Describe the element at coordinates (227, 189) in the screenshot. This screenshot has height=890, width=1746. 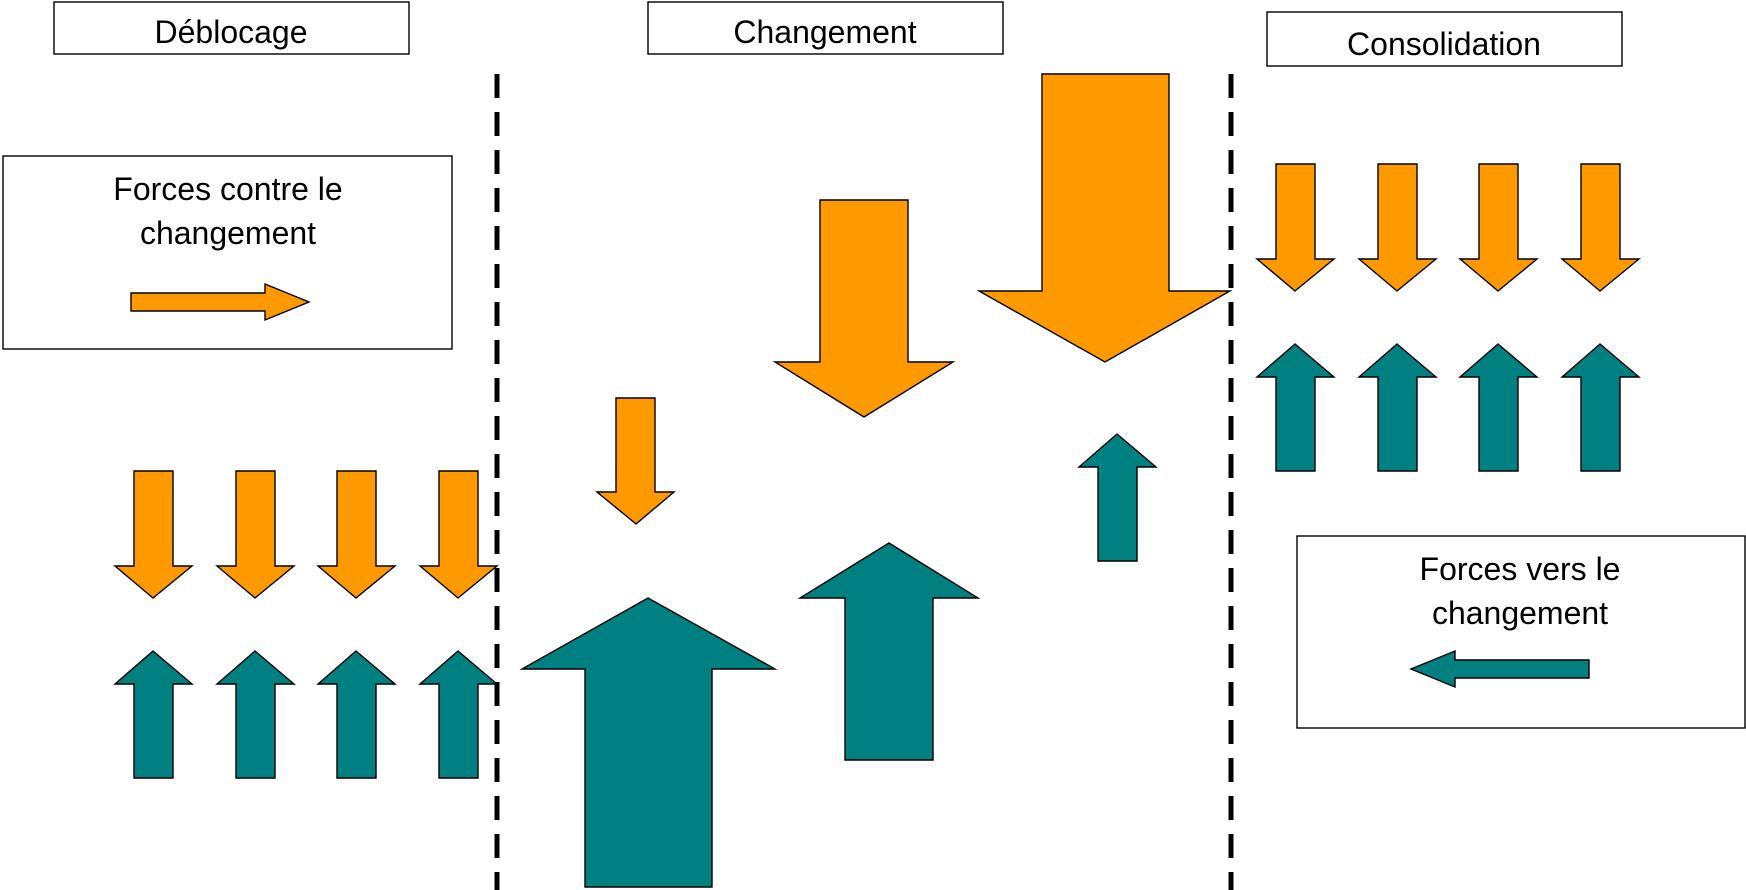
I see `legend-against-line1: Forces contre le` at that location.